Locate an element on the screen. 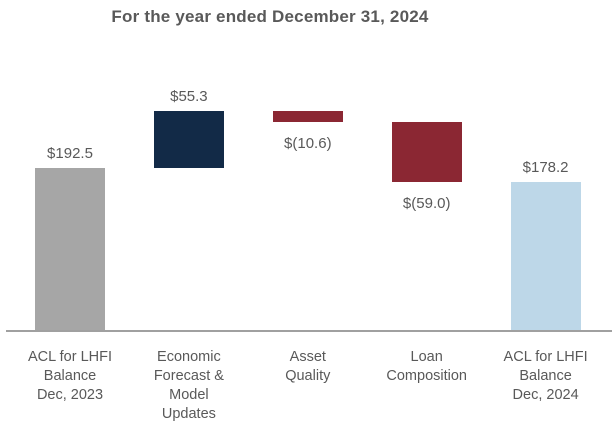 This screenshot has width=614, height=432. category-label: Economic Forecast & Model Updates is located at coordinates (188, 385).